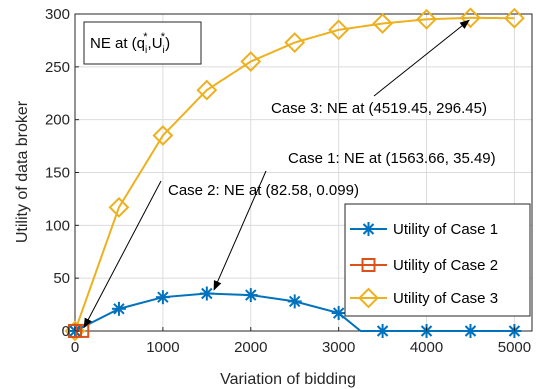  I want to click on series-line, so click(294, 312).